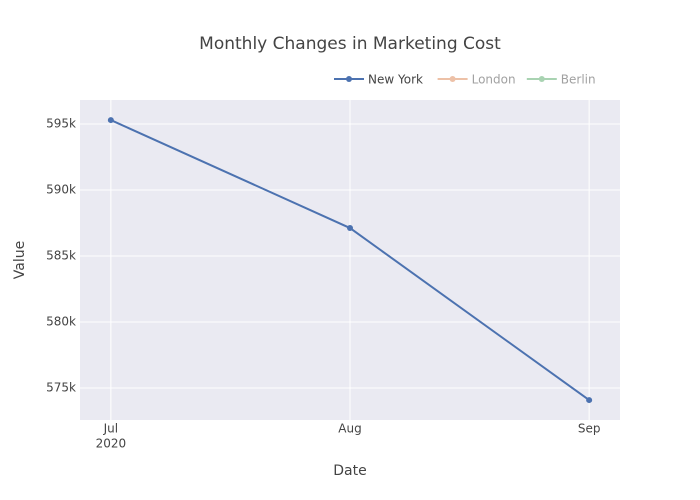 The height and width of the screenshot is (500, 700). I want to click on x-tick-year: 2020, so click(111, 444).